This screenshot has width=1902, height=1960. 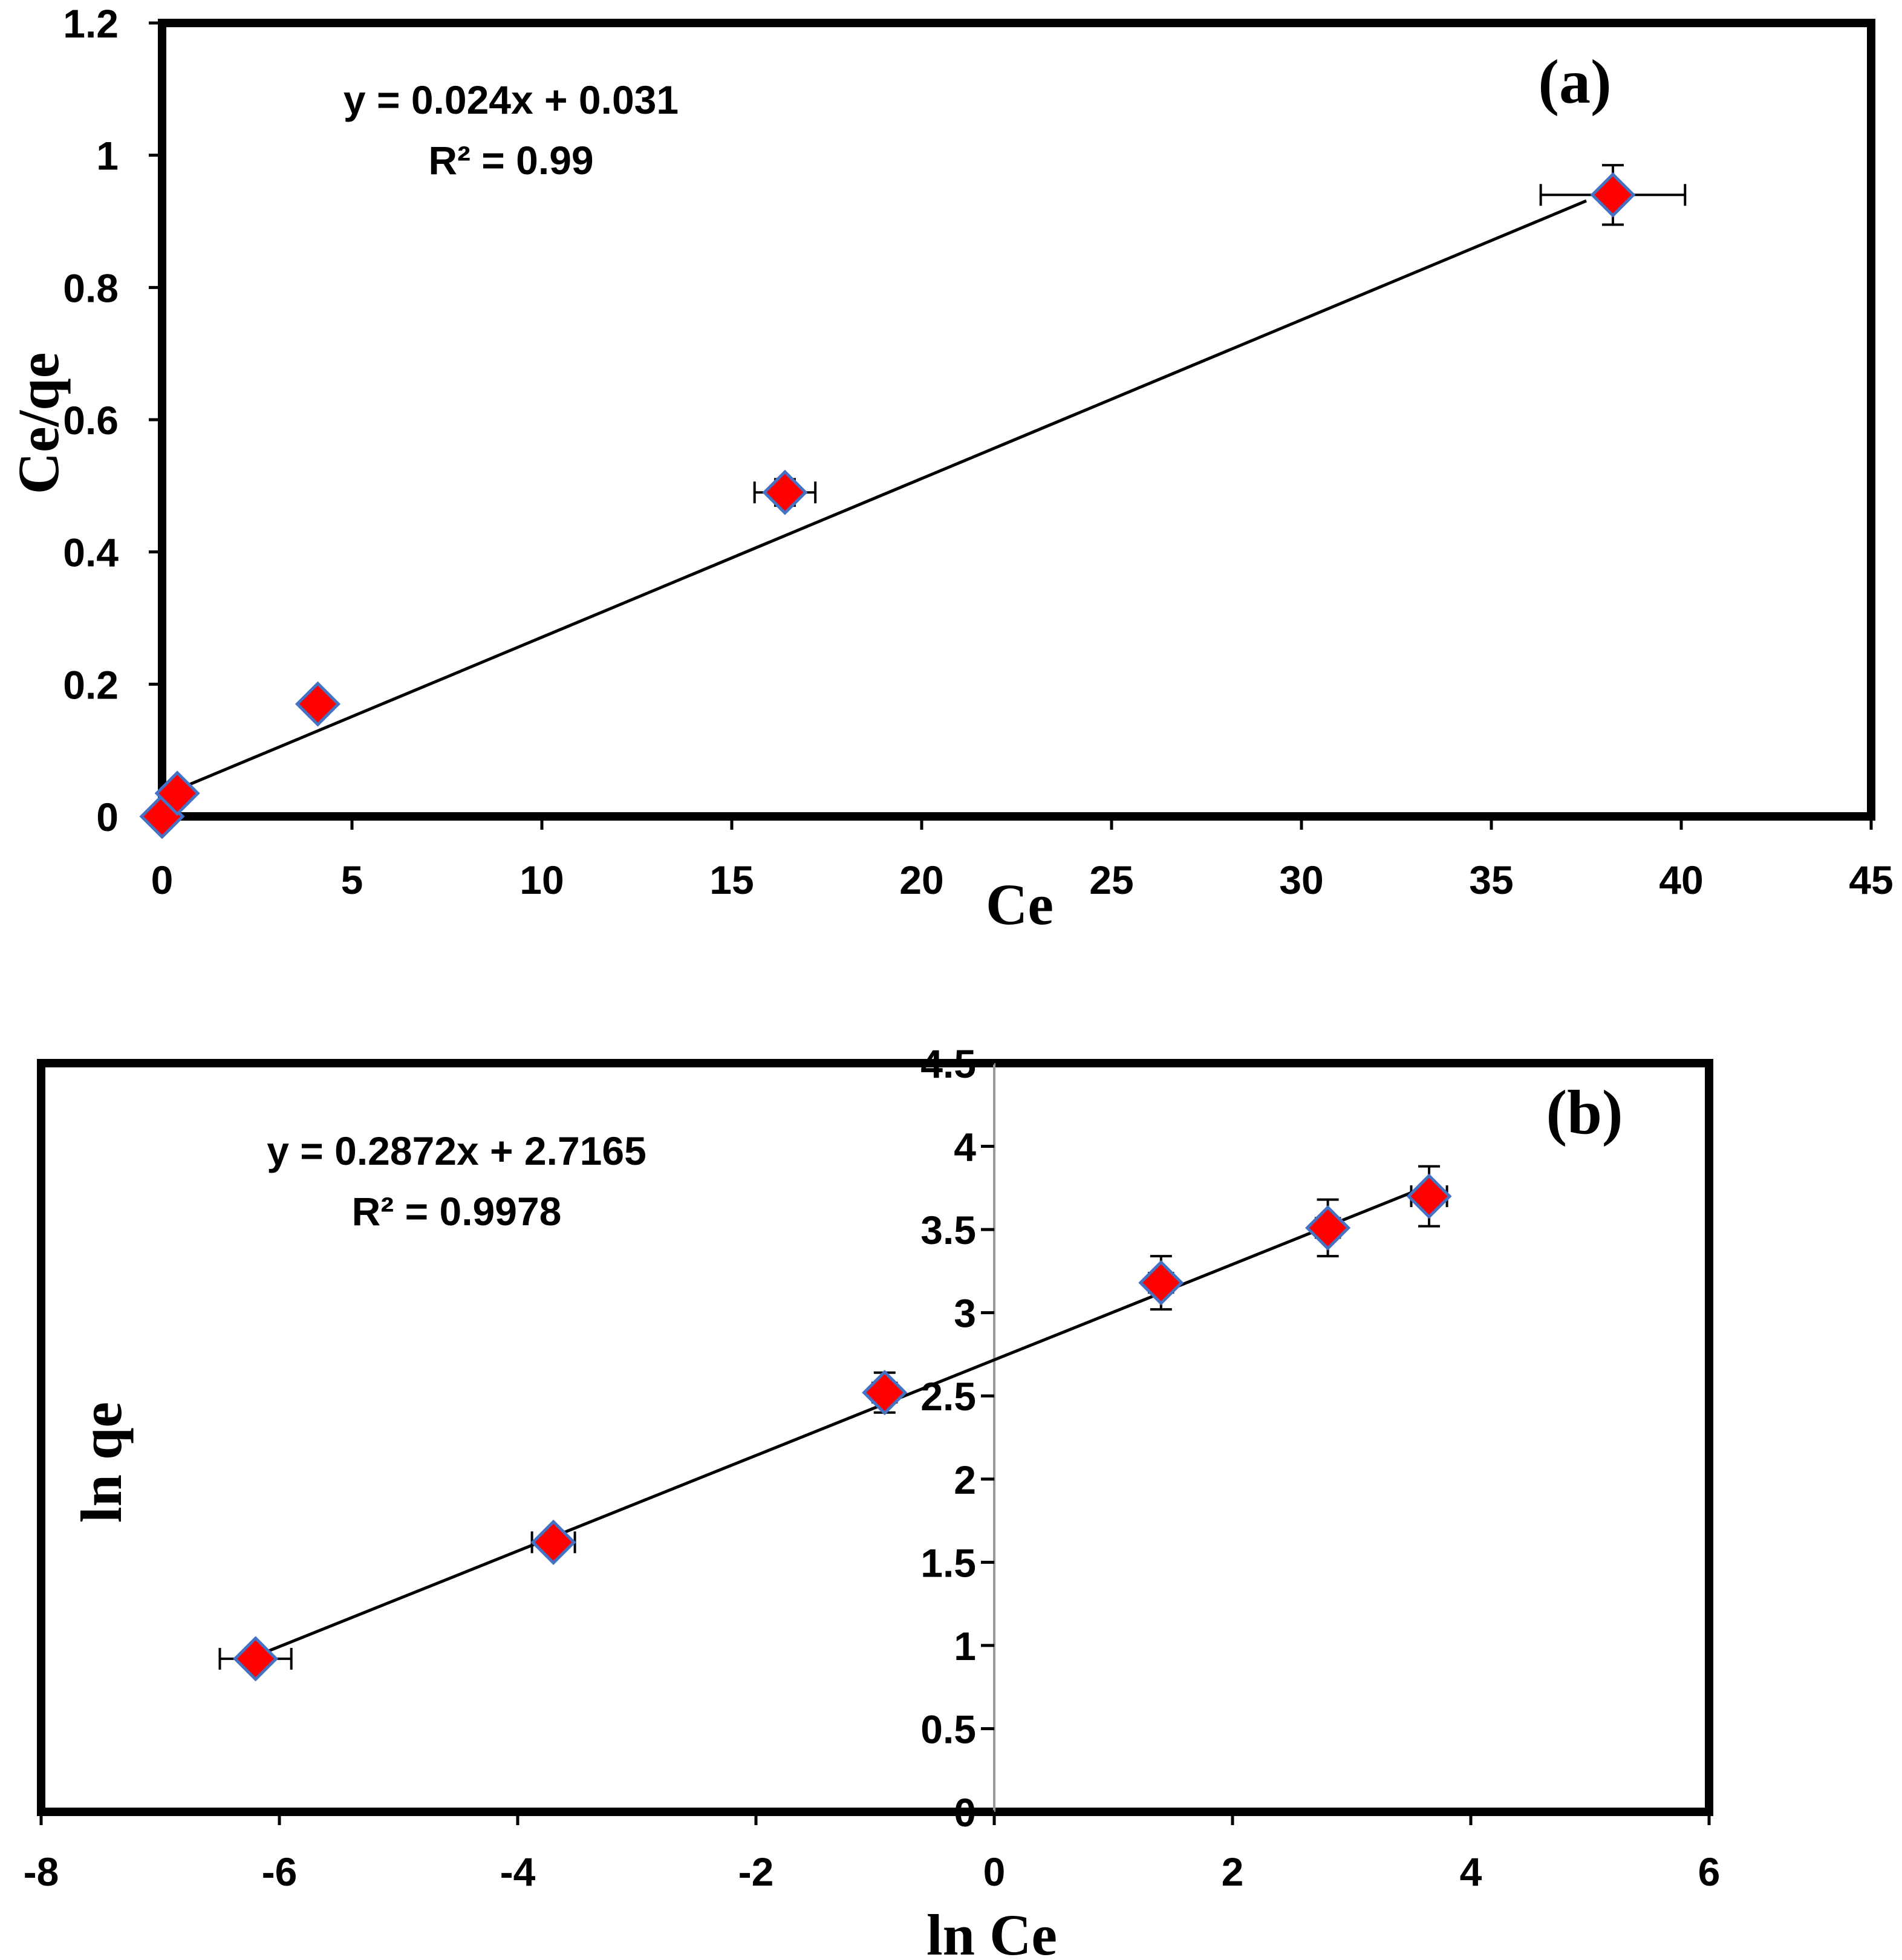 I want to click on r-squared-a: R² = 0.99, so click(x=510, y=160).